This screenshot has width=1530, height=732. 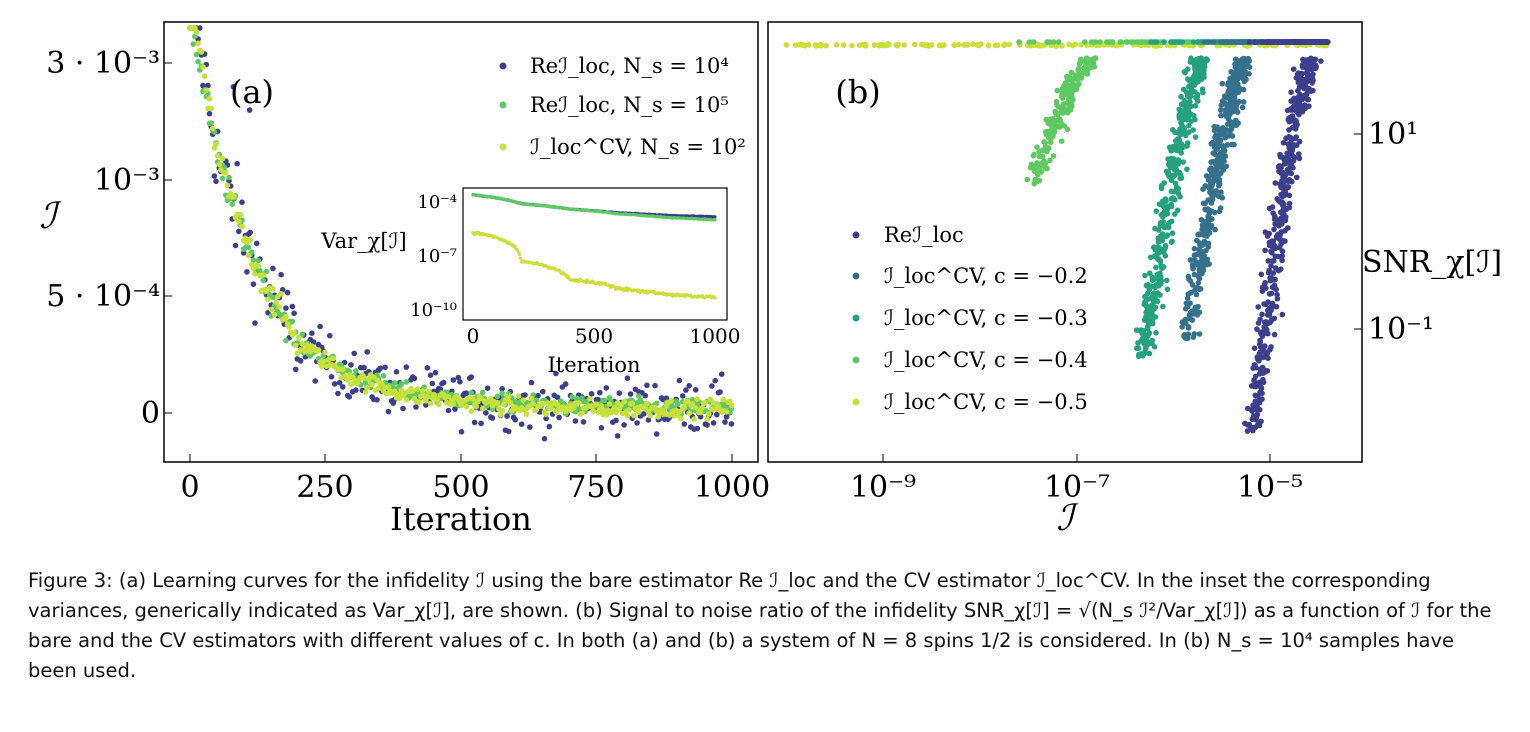 I want to click on inset-xtick-0: 0, so click(x=473, y=336).